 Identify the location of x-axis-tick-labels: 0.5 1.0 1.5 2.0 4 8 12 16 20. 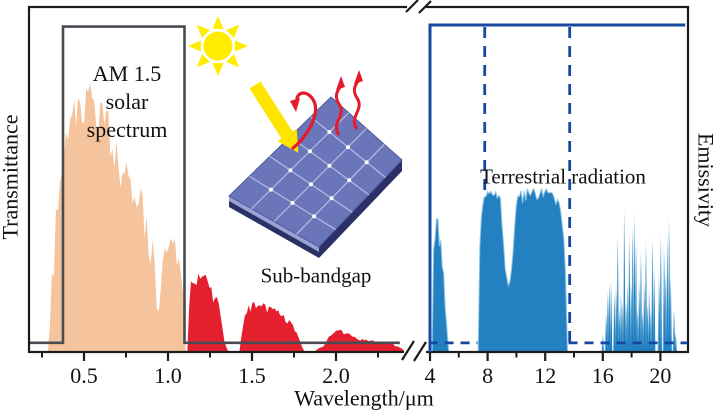
(370, 375).